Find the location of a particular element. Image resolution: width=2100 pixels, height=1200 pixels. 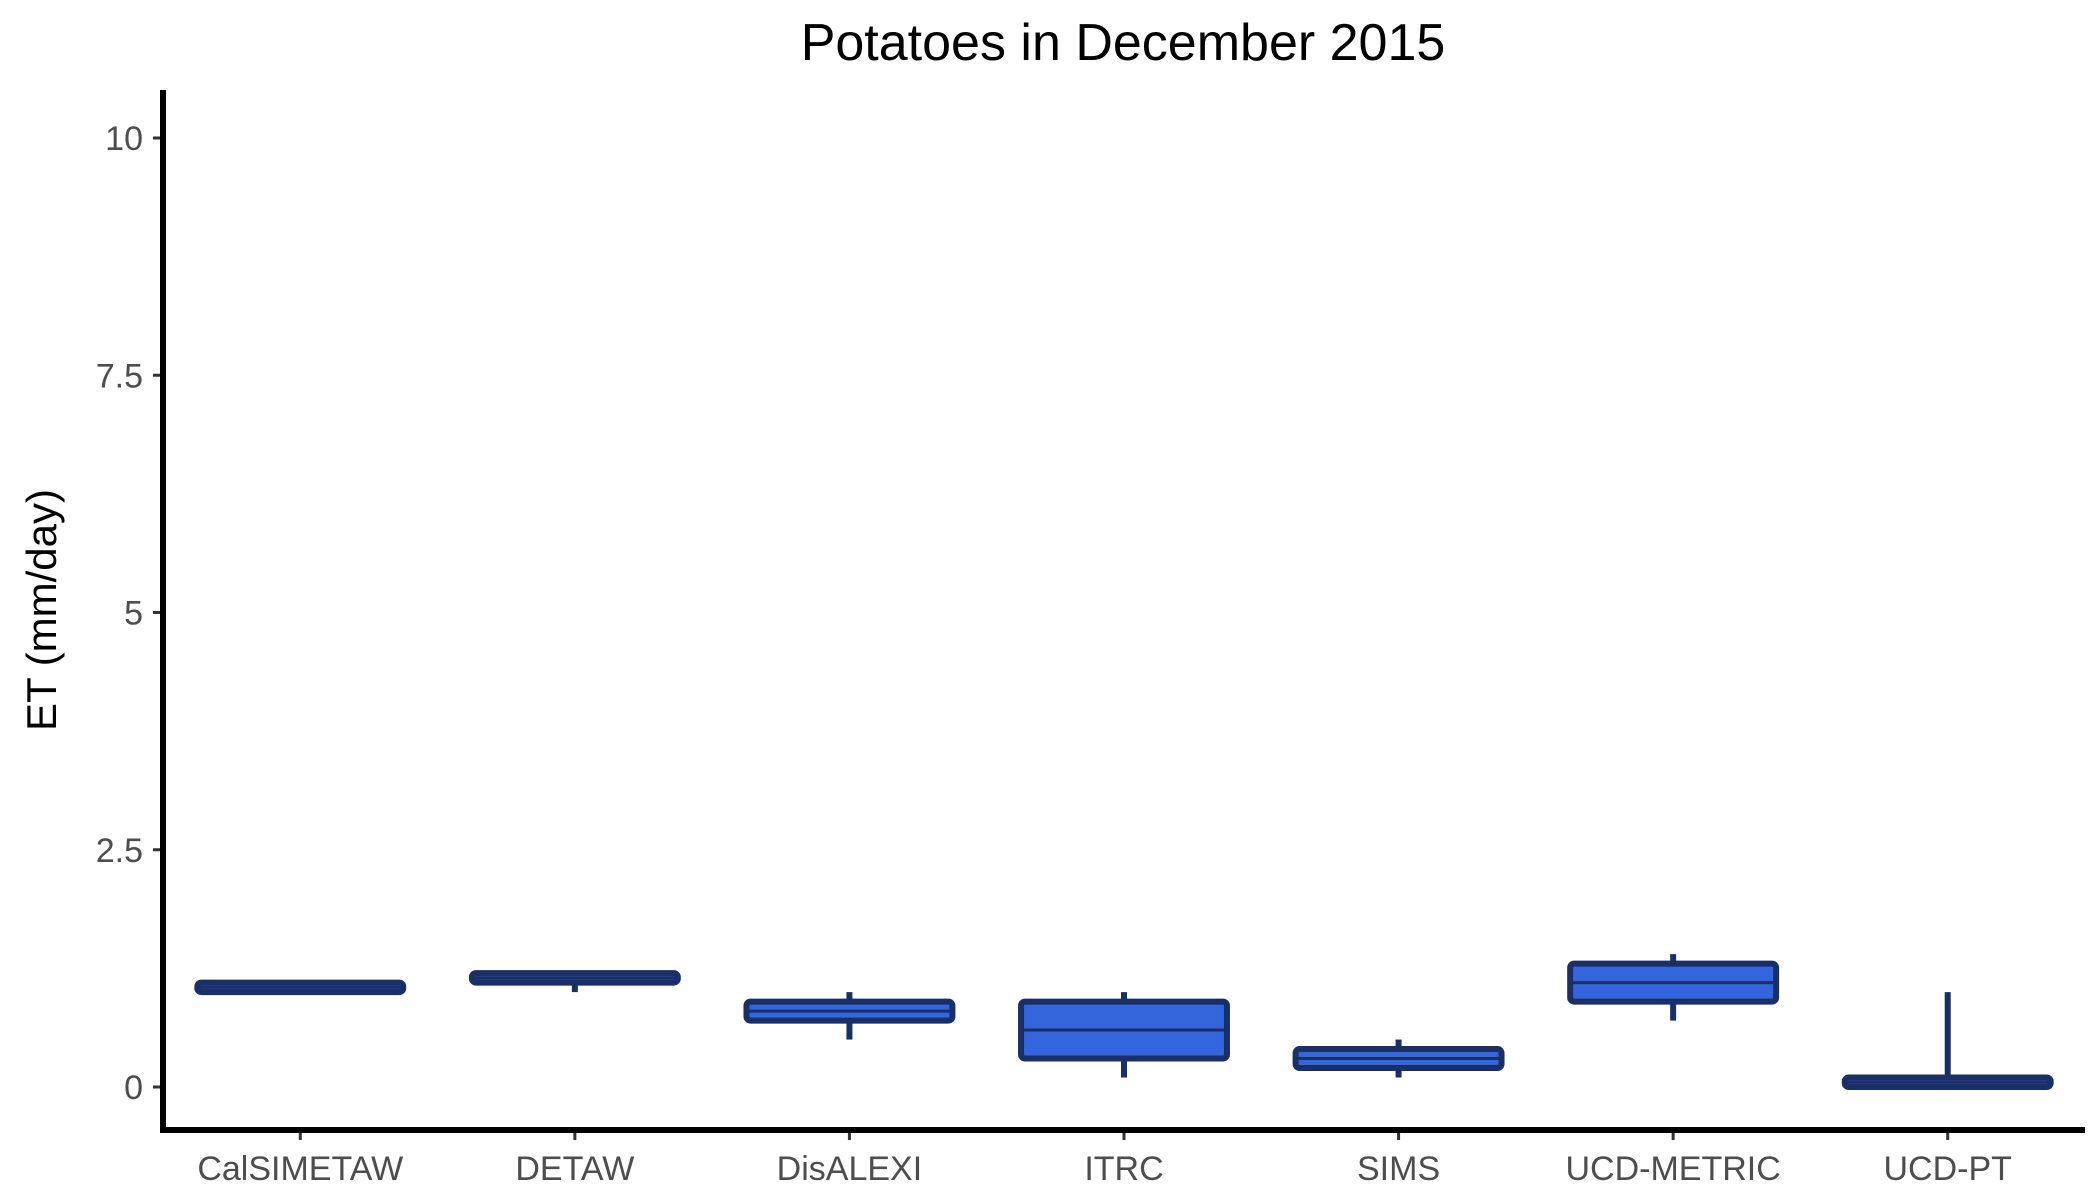

y-tick-label: 10 is located at coordinates (124, 139).